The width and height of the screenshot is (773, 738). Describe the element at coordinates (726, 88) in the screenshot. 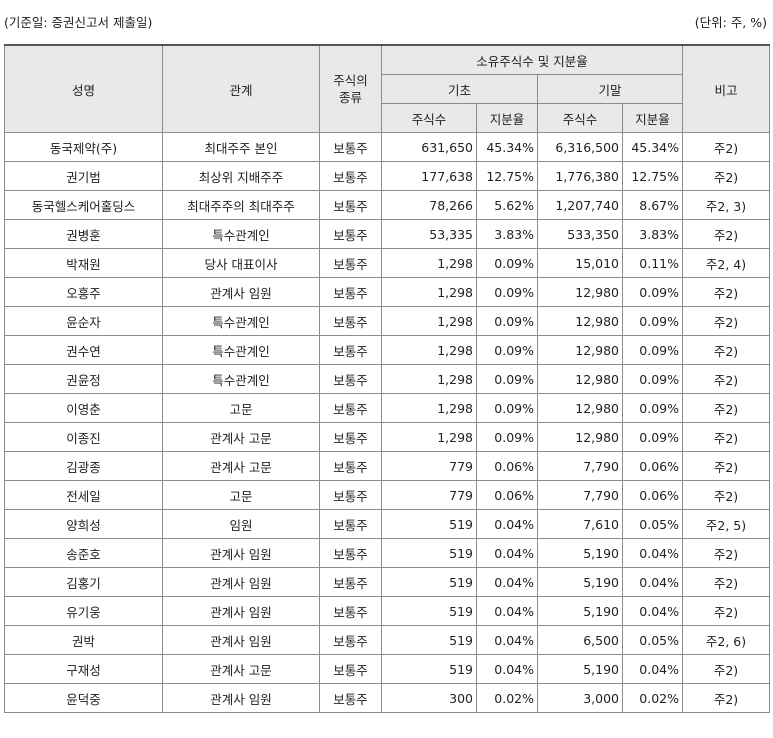

I see `header-note: 비고` at that location.